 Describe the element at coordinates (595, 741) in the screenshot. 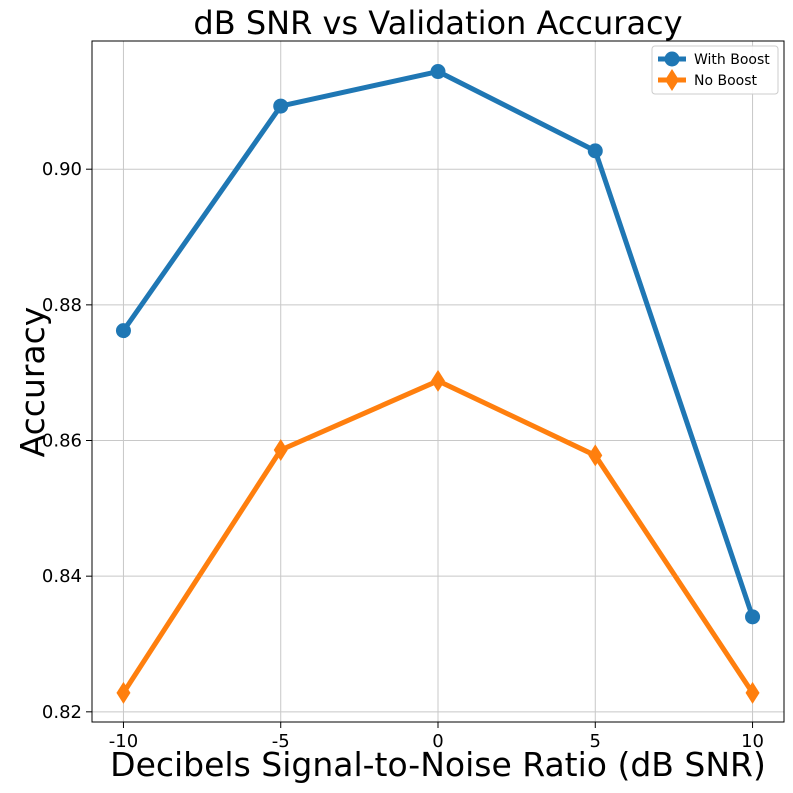

I see `x-tick-label: 5` at that location.